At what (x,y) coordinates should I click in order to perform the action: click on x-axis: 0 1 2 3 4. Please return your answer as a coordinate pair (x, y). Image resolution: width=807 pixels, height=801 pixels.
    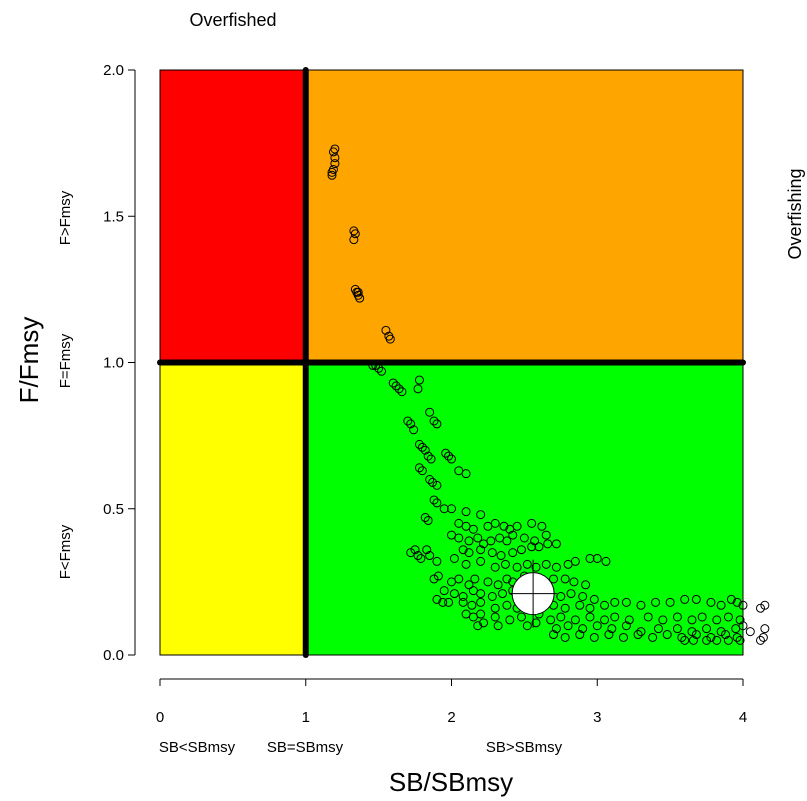
    Looking at the image, I should click on (451, 702).